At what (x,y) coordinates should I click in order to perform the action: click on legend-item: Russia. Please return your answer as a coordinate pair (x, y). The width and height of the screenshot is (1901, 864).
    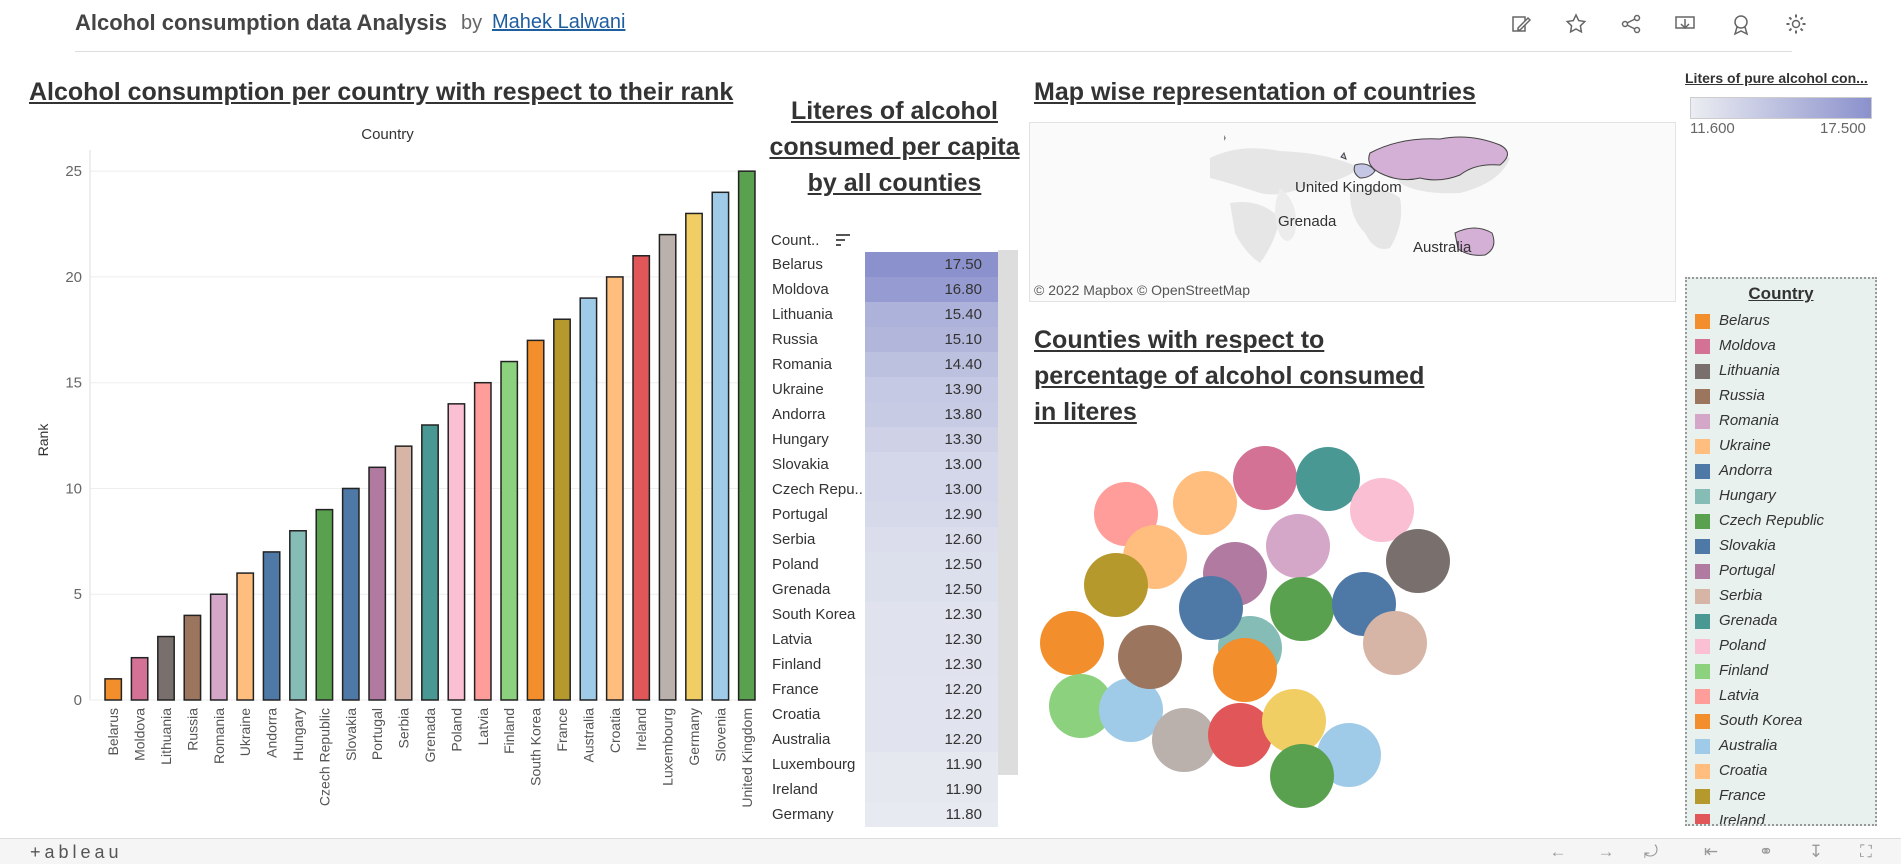
    Looking at the image, I should click on (1730, 397).